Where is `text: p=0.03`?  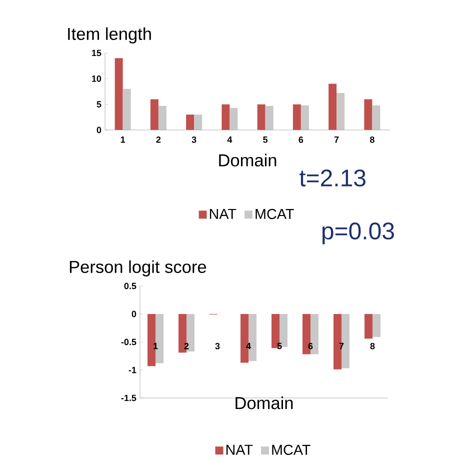
text: p=0.03 is located at coordinates (358, 233).